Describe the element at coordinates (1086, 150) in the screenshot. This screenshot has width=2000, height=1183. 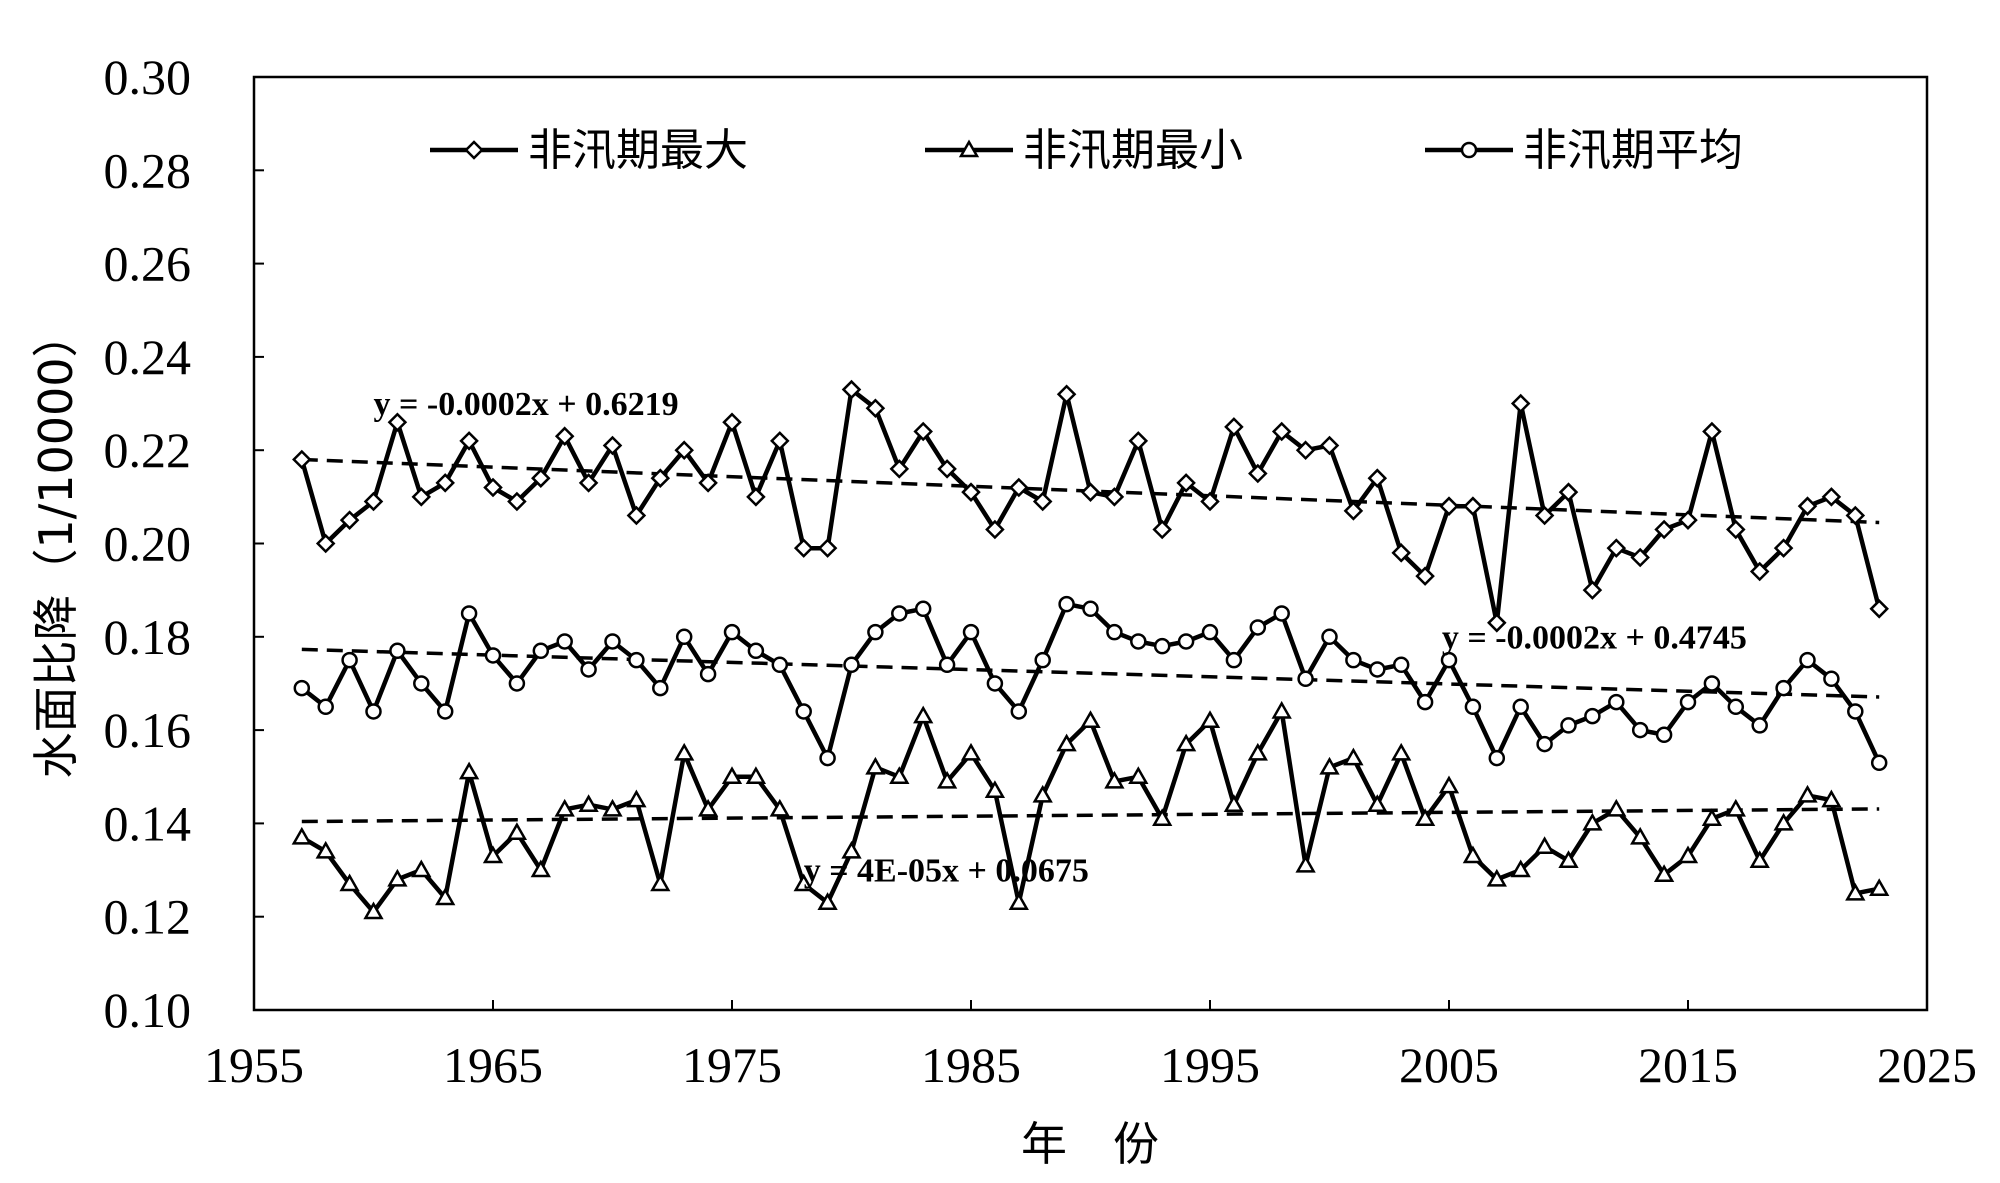
I see `legend: 非汛期最大 非汛期最小 非汛期平均` at that location.